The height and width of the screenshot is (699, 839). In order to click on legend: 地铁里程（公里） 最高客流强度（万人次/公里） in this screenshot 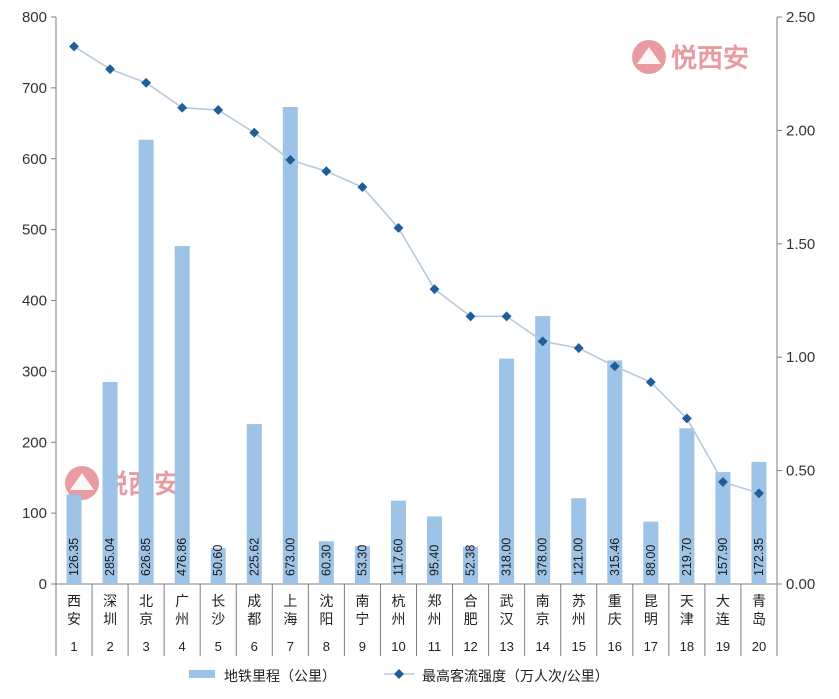, I will do `click(399, 676)`.